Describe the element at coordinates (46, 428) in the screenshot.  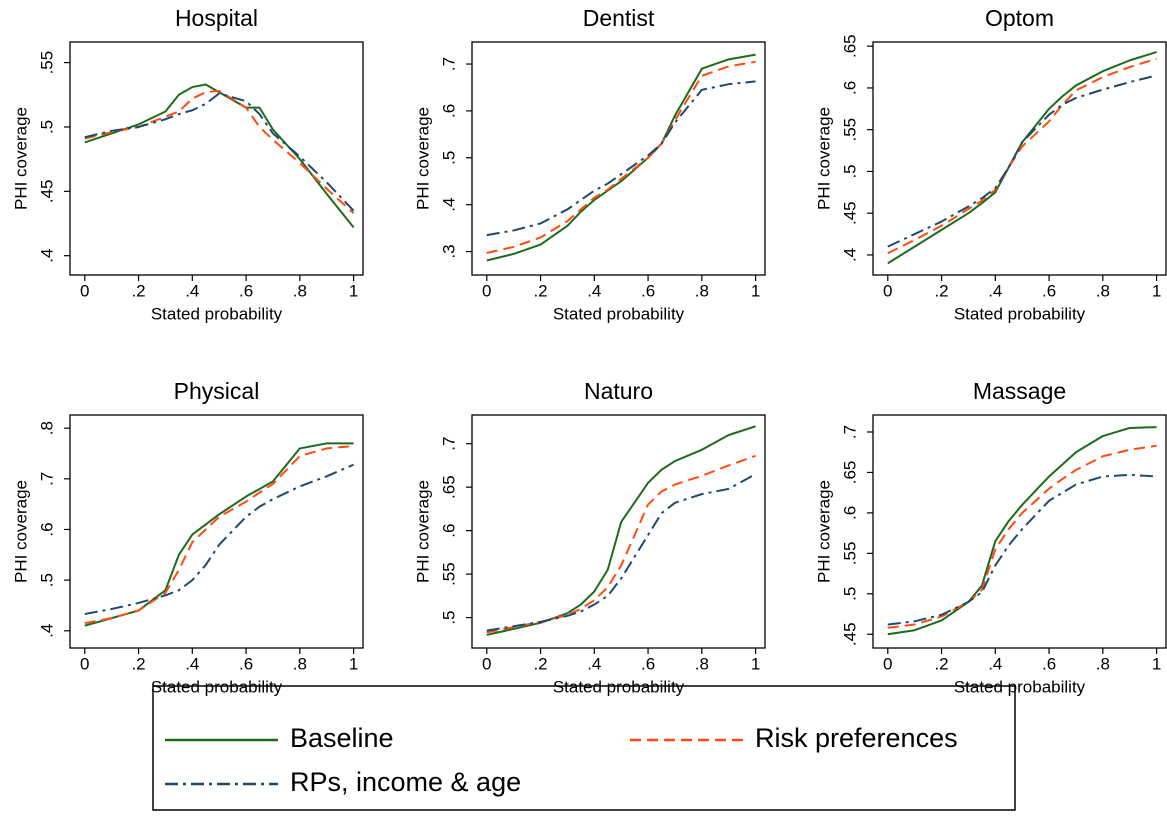
I see `y-tick-label: .8` at that location.